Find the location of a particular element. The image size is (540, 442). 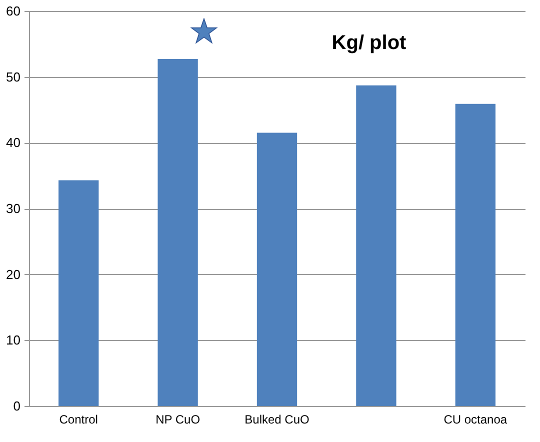

y-tick-label: 50 is located at coordinates (13, 76).